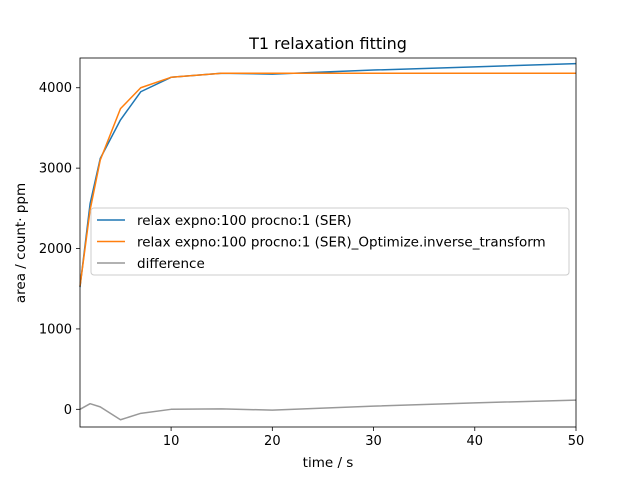  I want to click on y-tick-label: 0, so click(68, 410).